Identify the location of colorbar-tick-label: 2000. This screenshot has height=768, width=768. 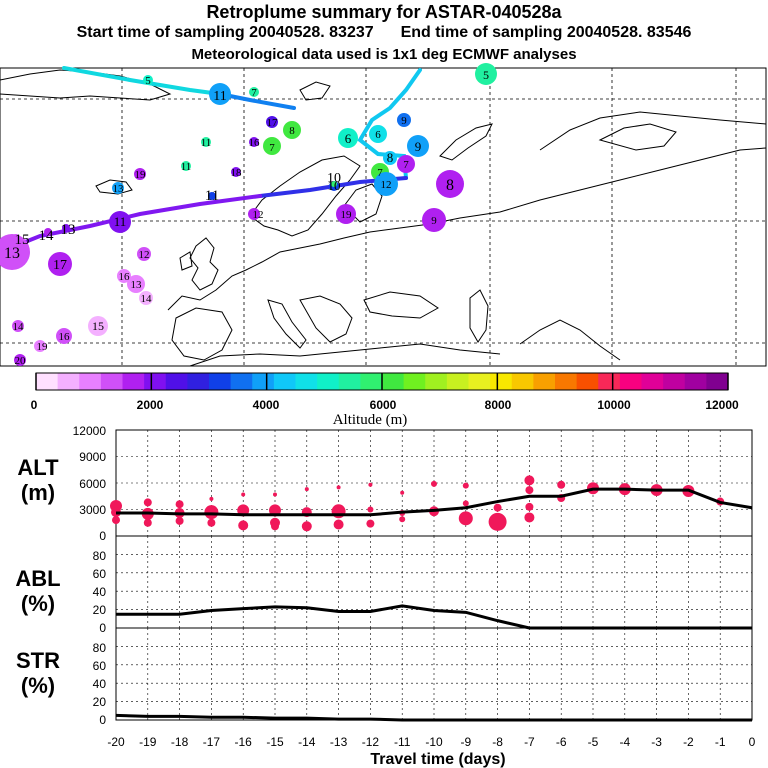
(150, 405).